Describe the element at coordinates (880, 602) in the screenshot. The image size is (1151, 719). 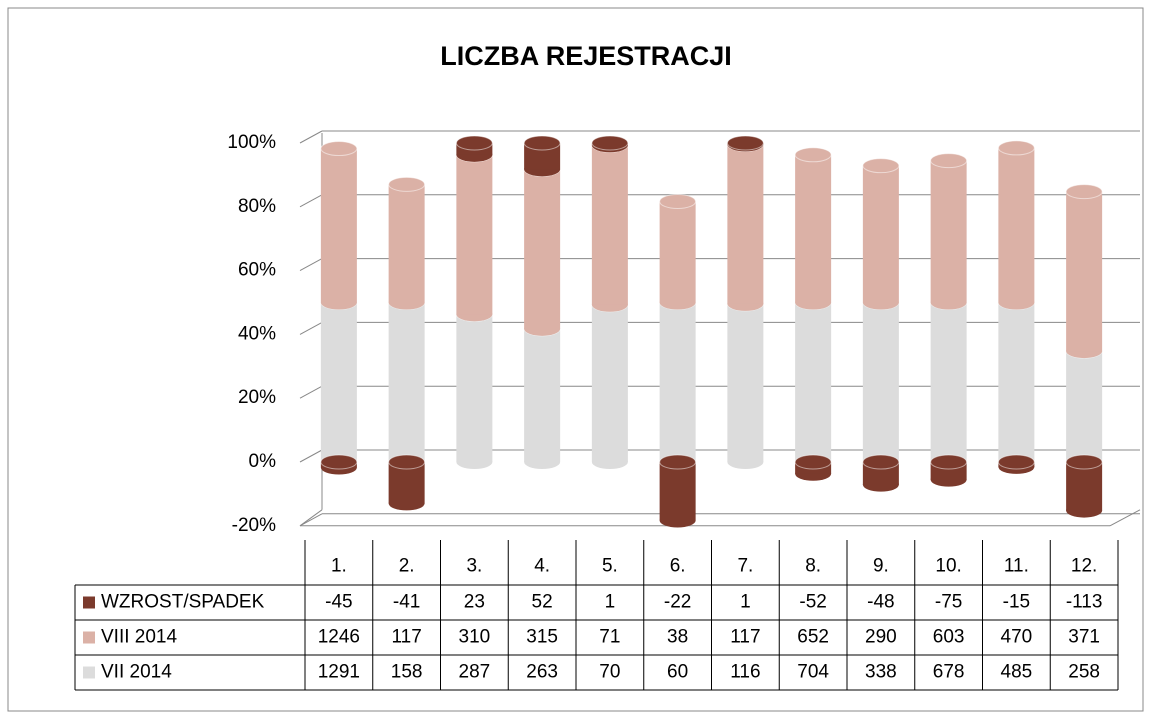
I see `table-cell: -48` at that location.